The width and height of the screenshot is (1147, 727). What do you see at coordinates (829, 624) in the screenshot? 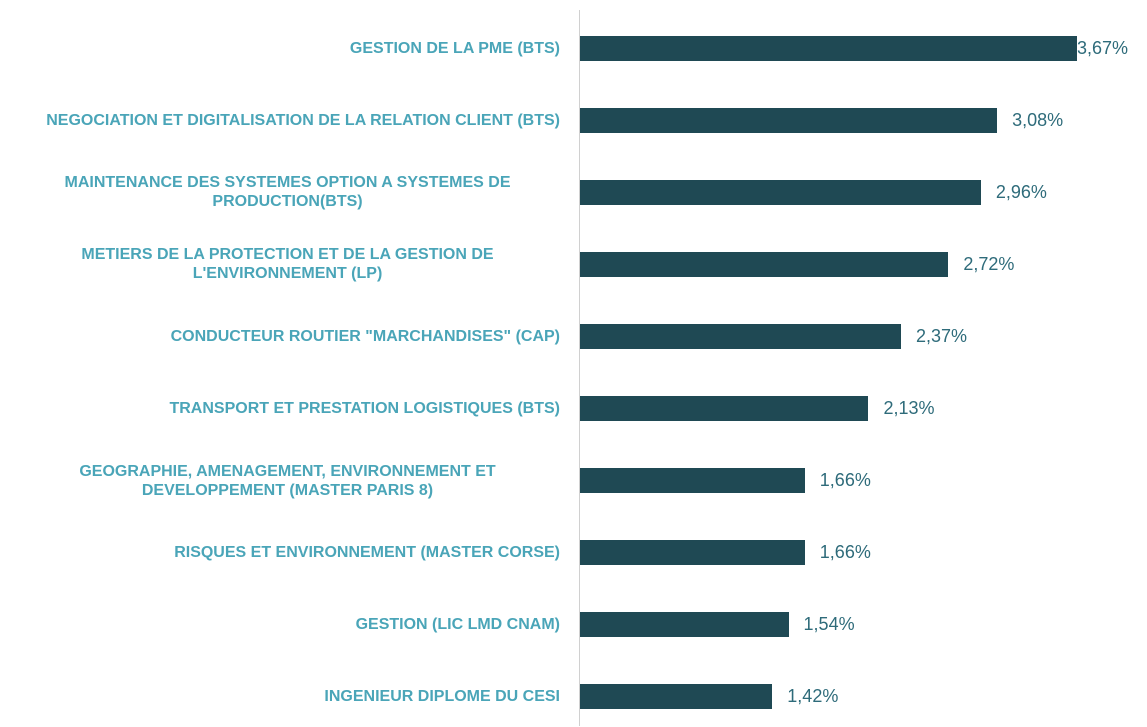
I see `value-label: 1,54%` at bounding box center [829, 624].